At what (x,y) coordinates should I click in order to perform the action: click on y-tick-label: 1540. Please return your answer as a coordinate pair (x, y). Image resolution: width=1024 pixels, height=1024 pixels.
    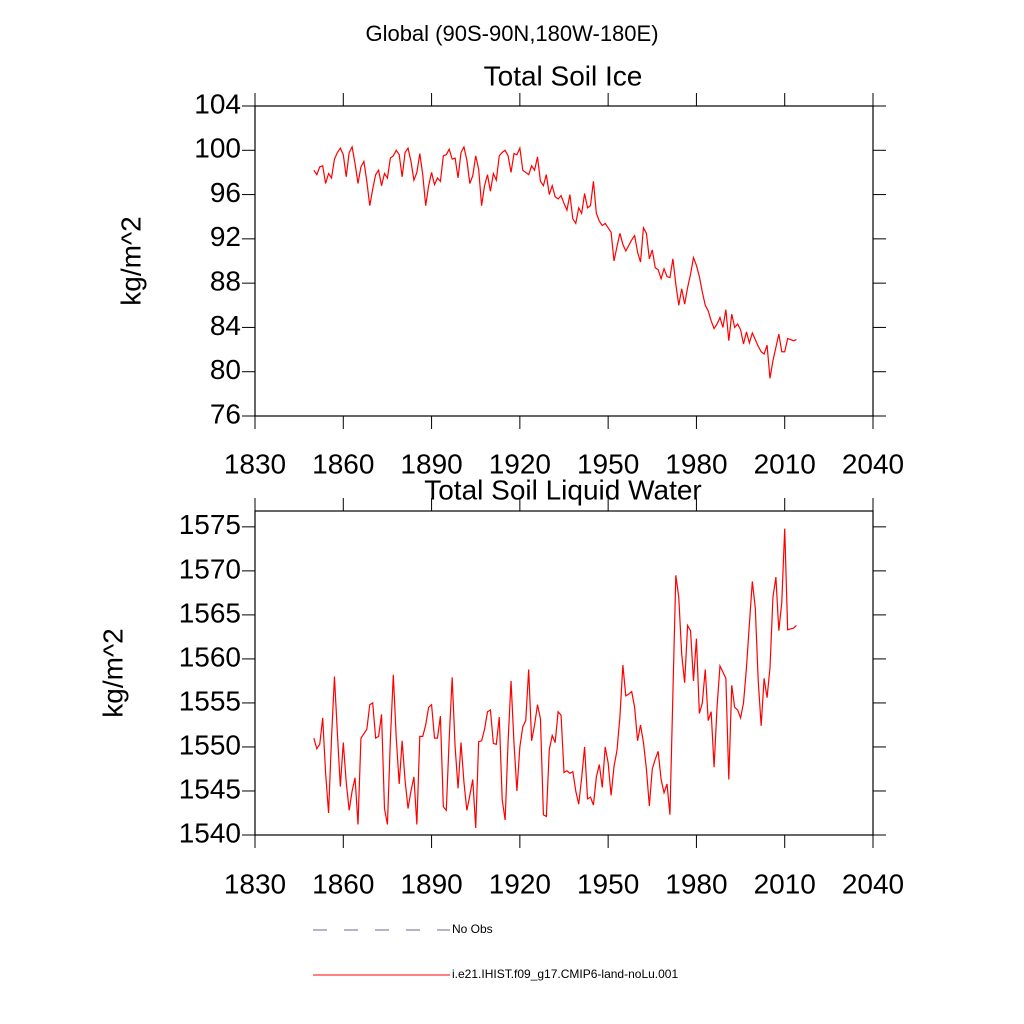
    Looking at the image, I should click on (210, 832).